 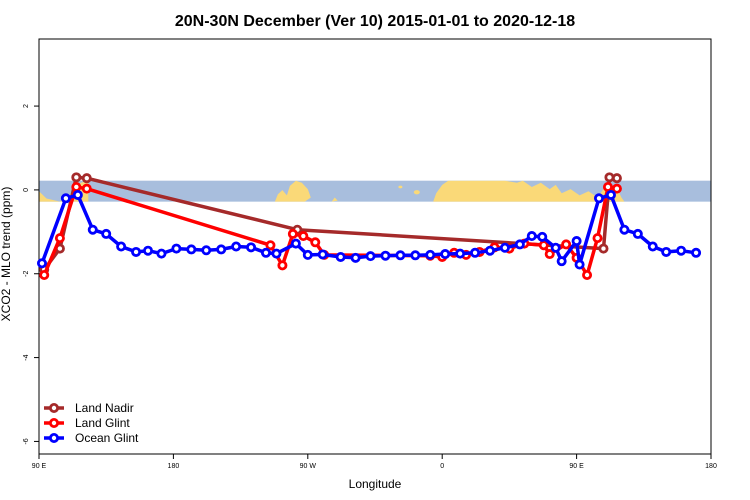 I want to click on y-tick-label: 0, so click(x=26, y=190).